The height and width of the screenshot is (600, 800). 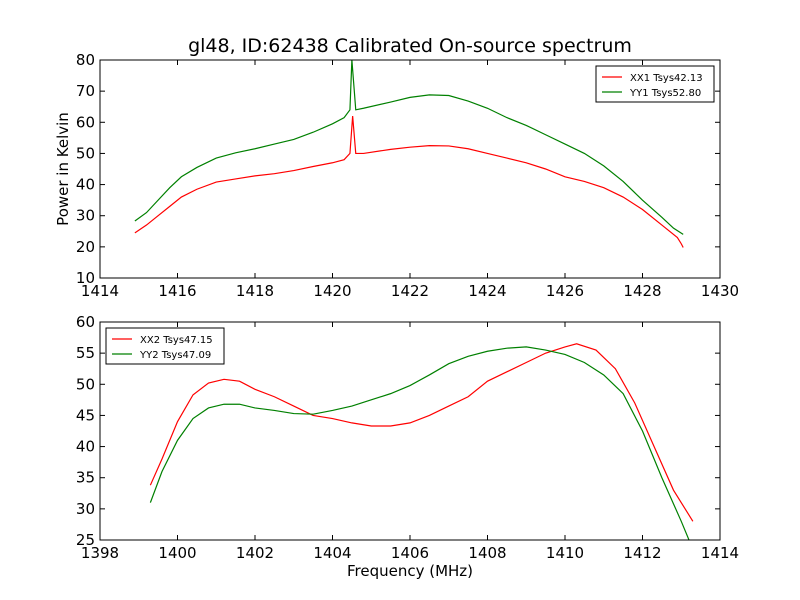 What do you see at coordinates (720, 291) in the screenshot?
I see `x-tick-label: 1430` at bounding box center [720, 291].